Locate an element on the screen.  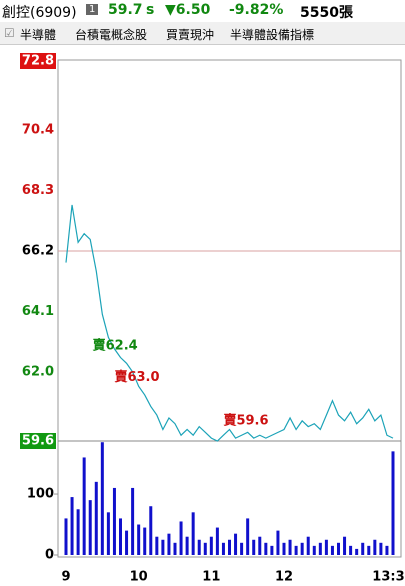
percent: -9.82% is located at coordinates (256, 10).